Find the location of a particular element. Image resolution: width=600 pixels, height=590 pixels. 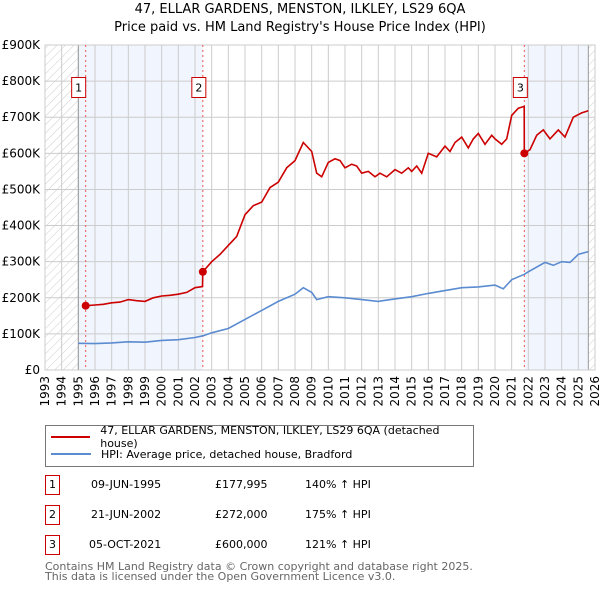

x-tick-label: 2018 is located at coordinates (462, 391).